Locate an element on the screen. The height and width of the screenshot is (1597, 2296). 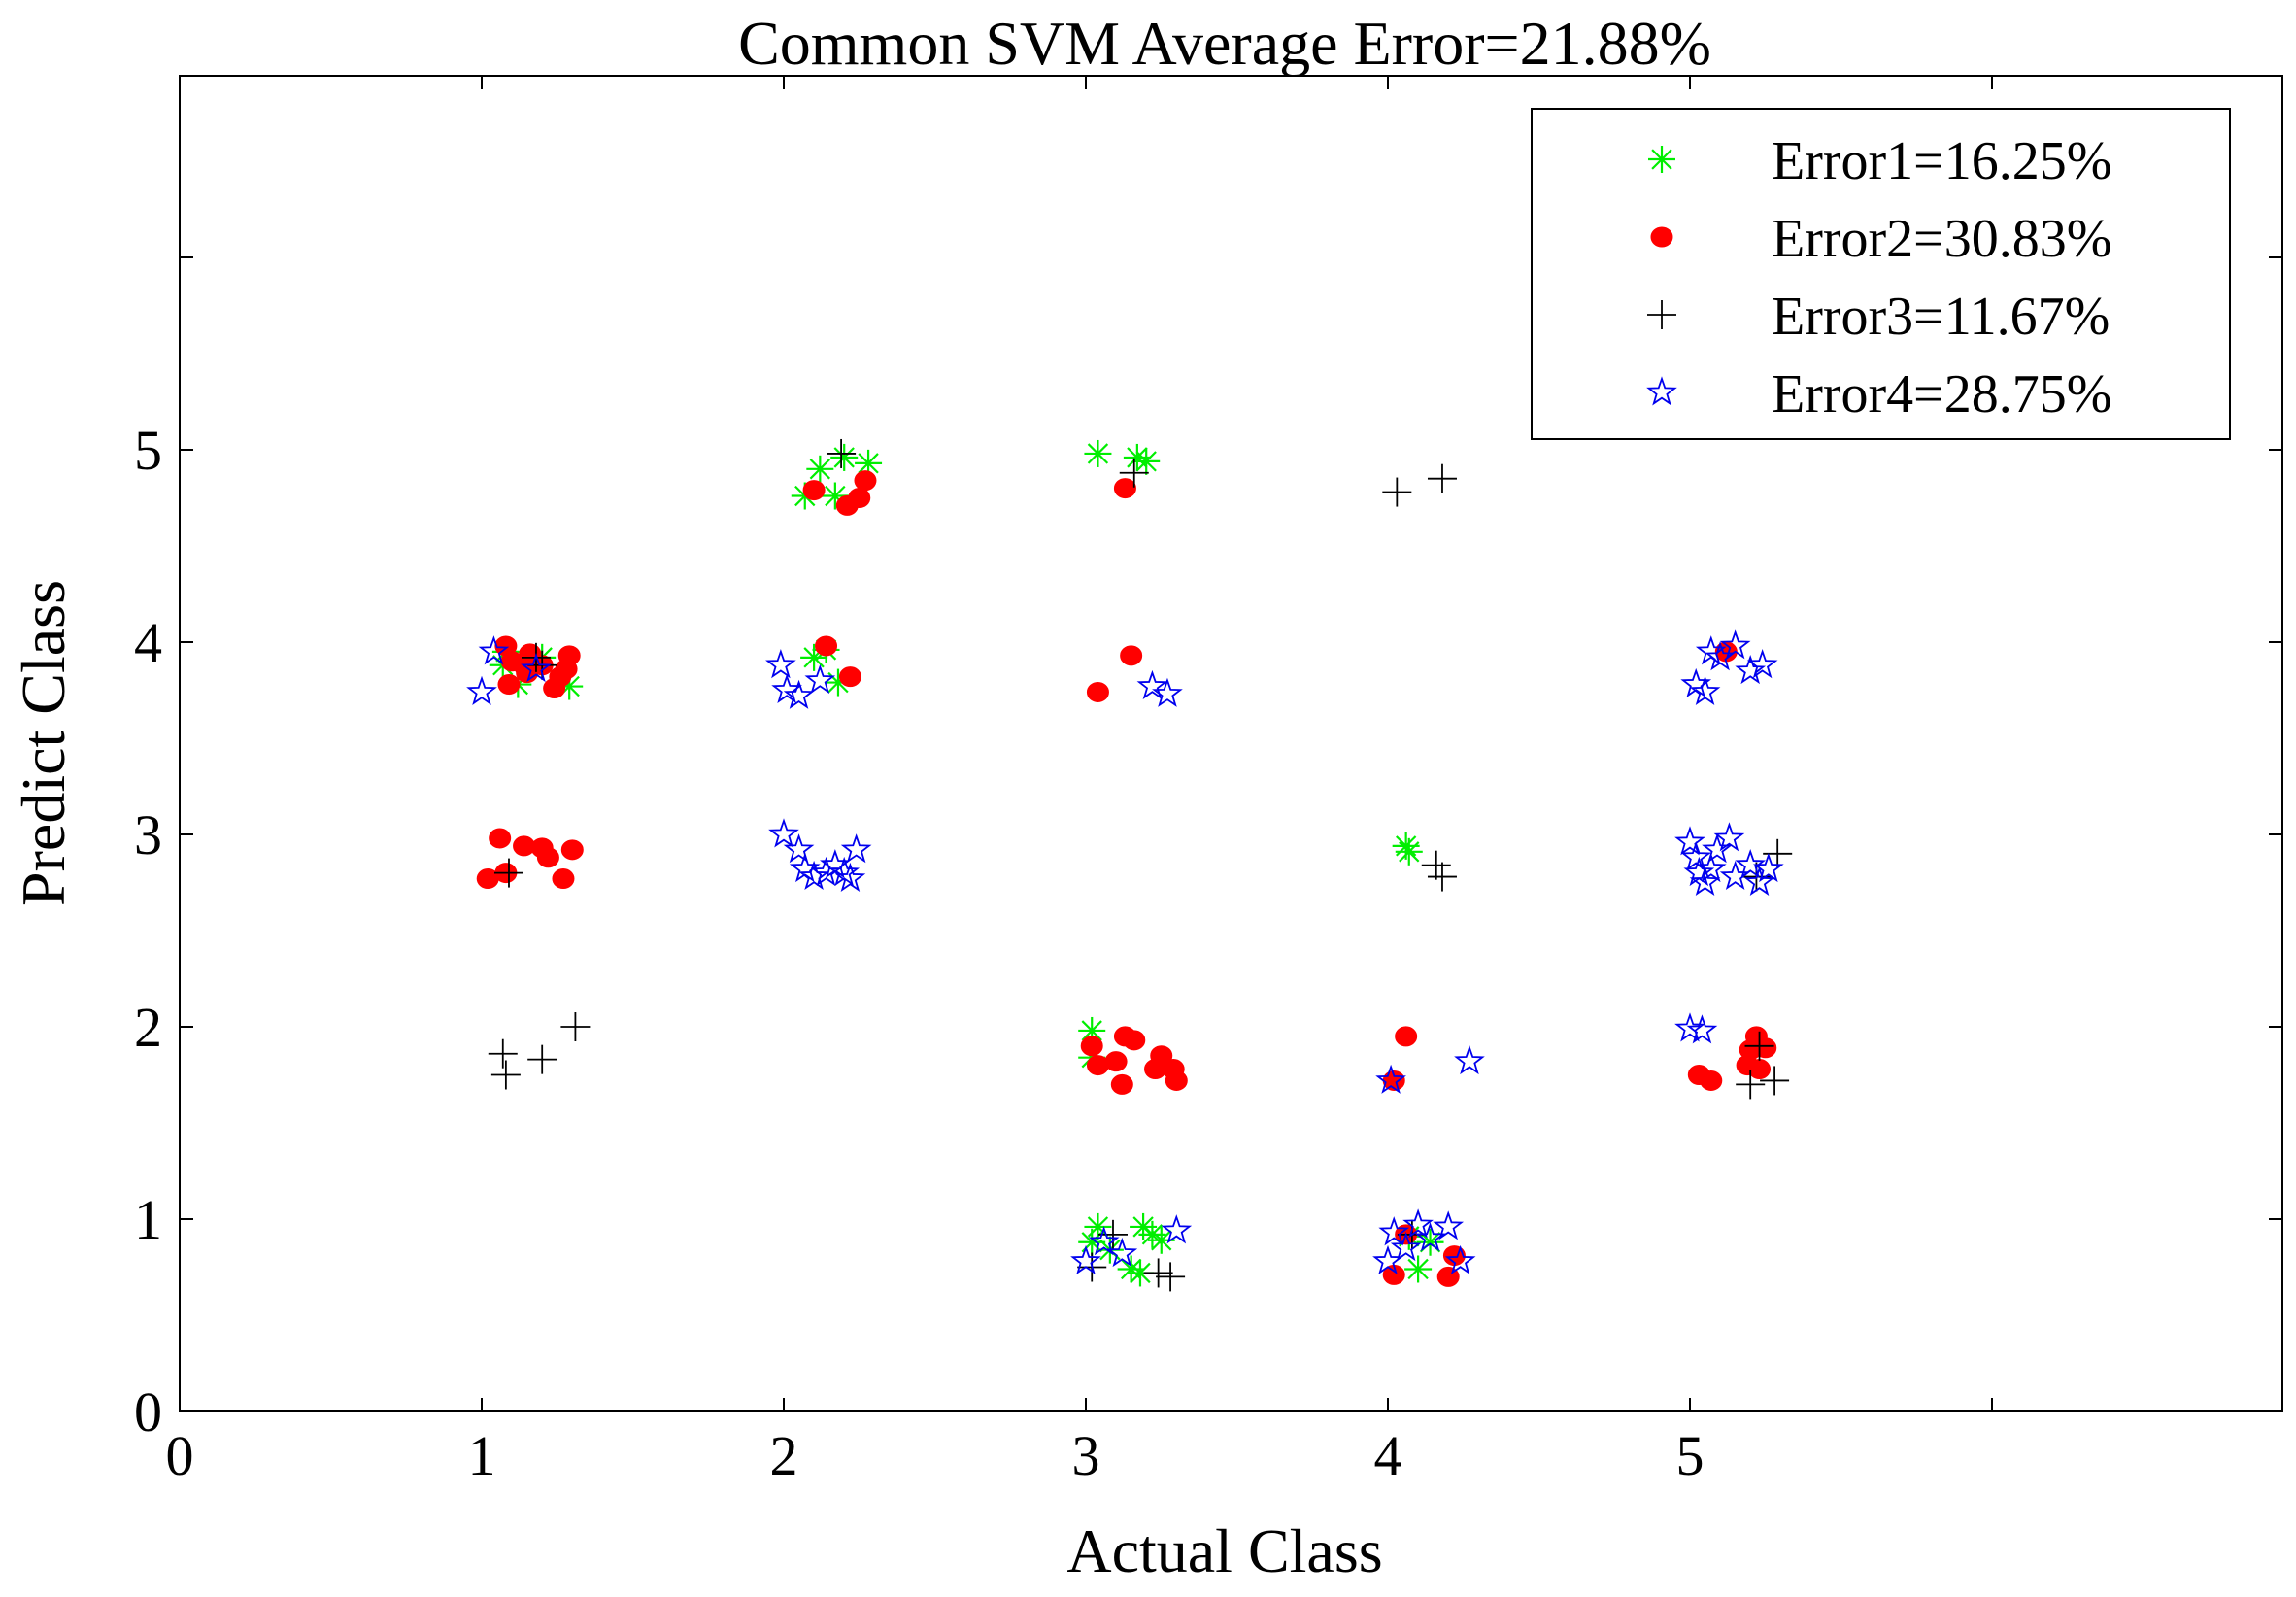
x-tick-label: 1 is located at coordinates (482, 1455).